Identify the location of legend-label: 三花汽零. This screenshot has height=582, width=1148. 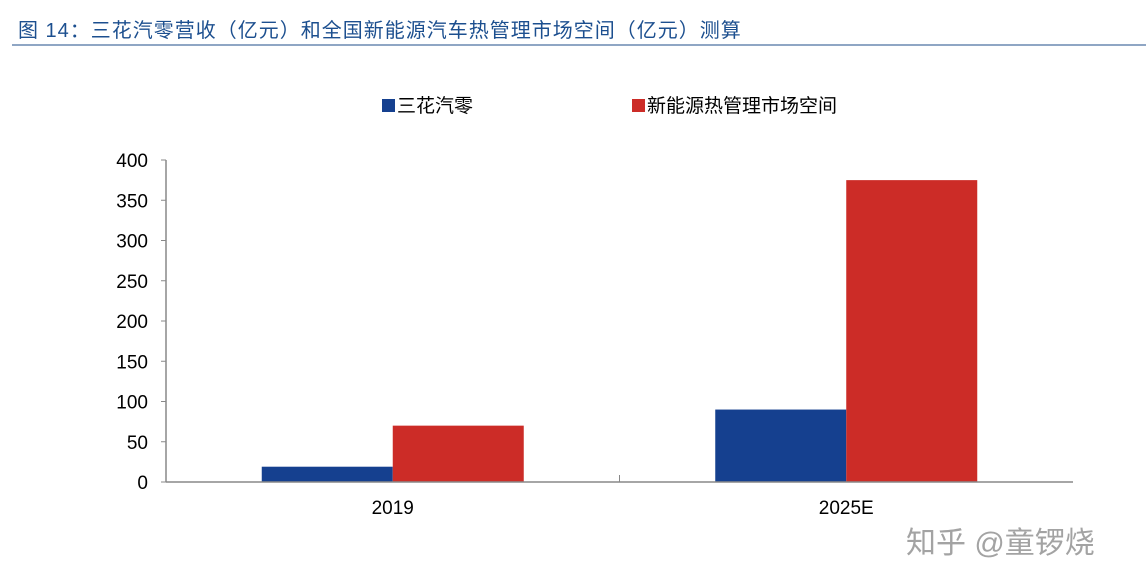
(435, 106).